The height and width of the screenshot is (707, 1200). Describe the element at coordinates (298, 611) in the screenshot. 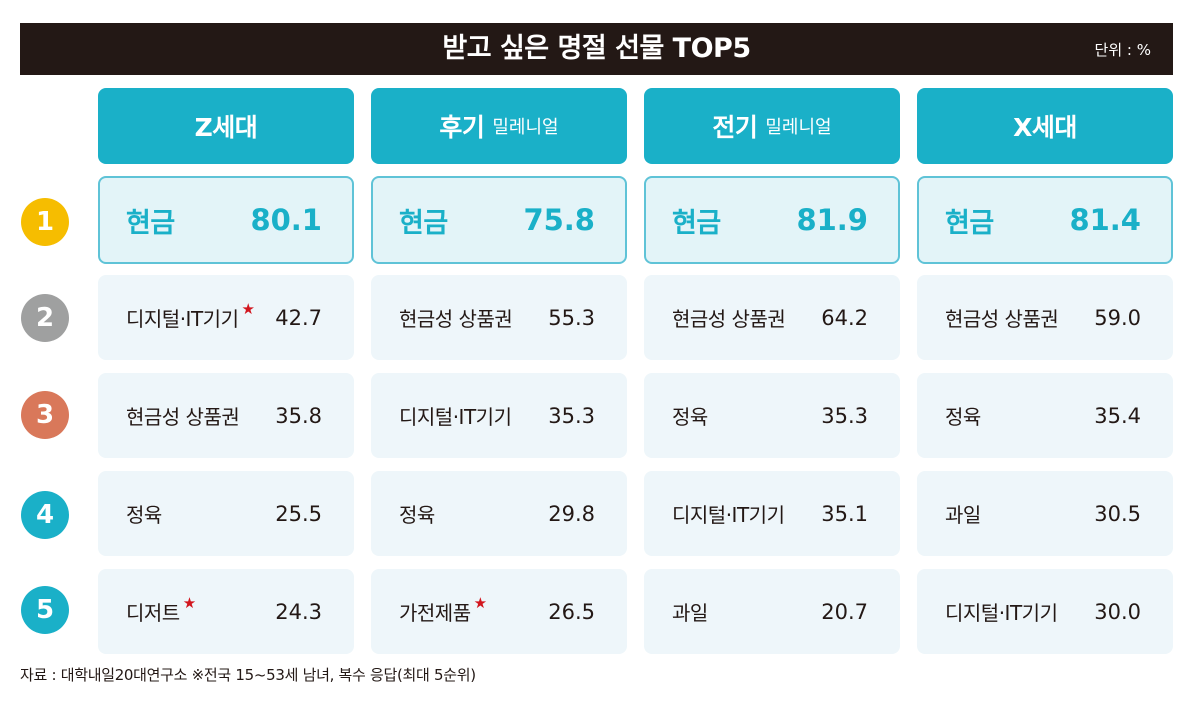

I see `gift-value: 24.3` at that location.